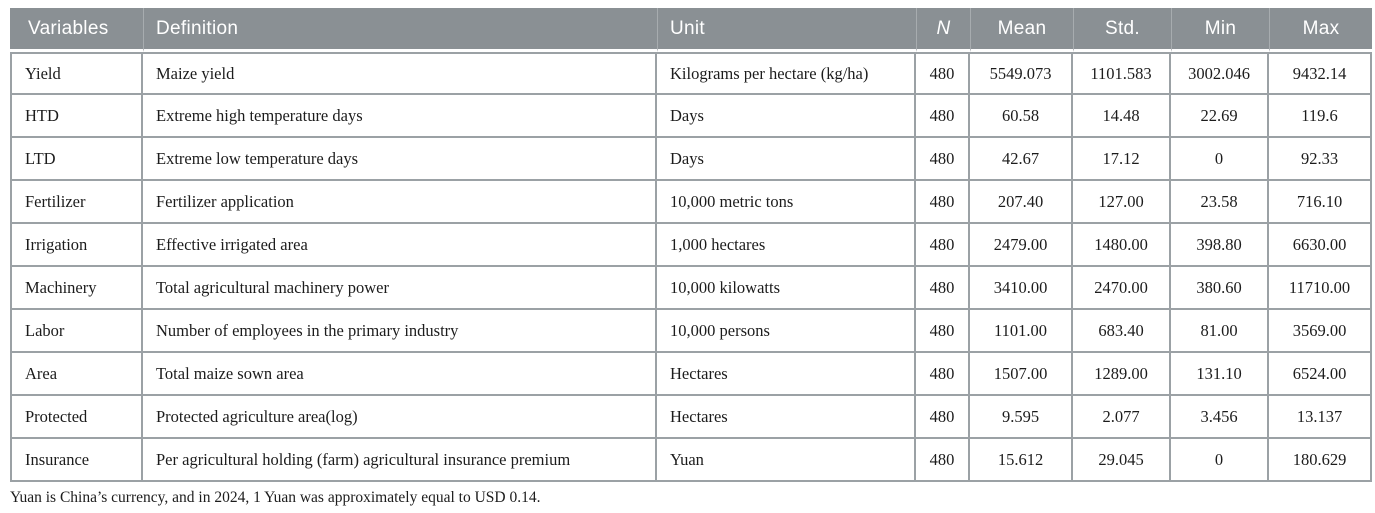 The image size is (1375, 513). I want to click on cell-max: 6630.00, so click(1320, 245).